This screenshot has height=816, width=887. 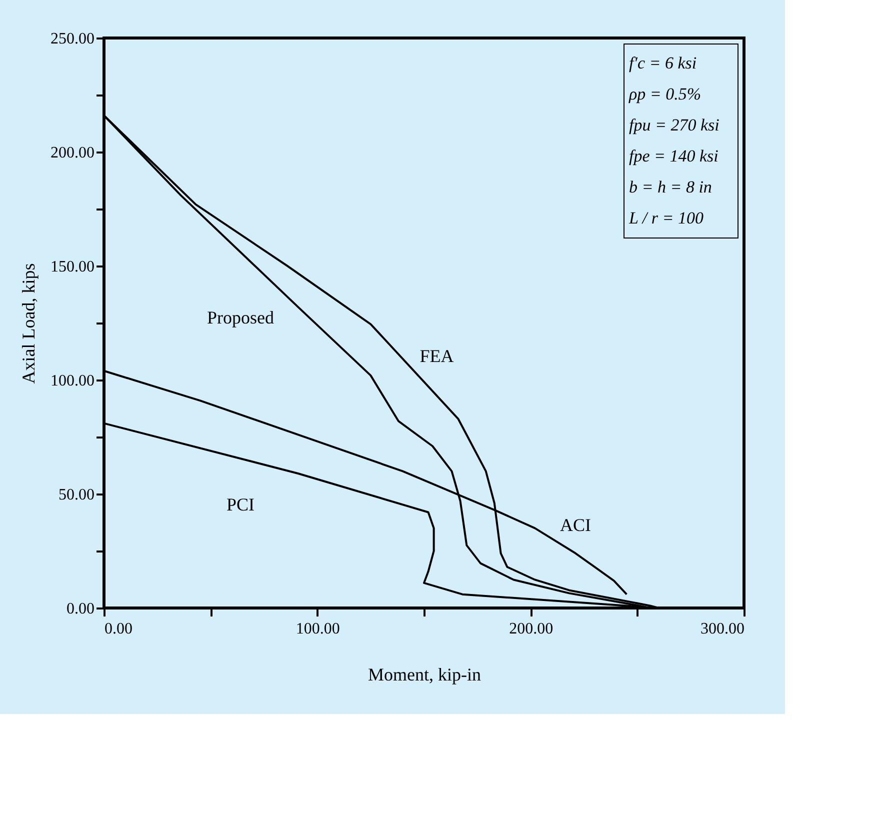 I want to click on annotation: fpu = 270 ksi, so click(x=674, y=125).